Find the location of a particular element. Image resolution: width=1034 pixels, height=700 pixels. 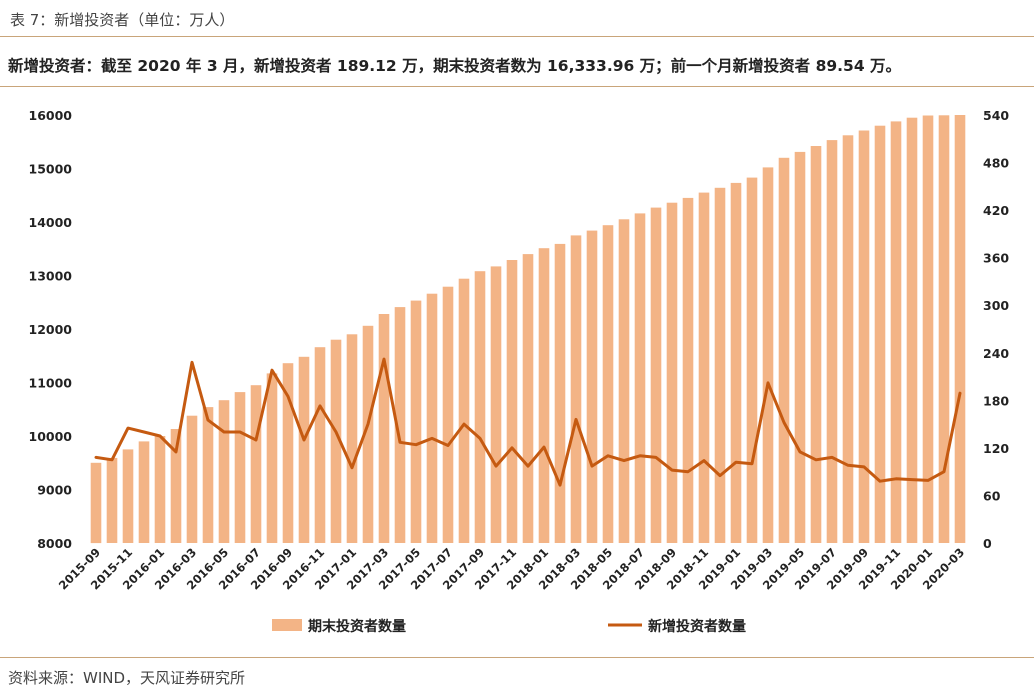

y-right-tick-label: 240 is located at coordinates (996, 353).